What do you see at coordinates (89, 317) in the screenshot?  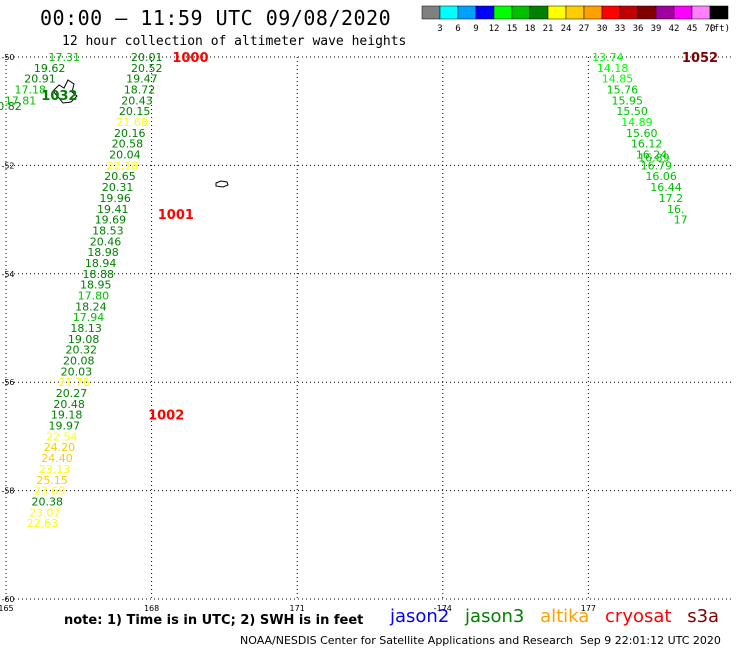 I see `wave-height-point: 17.94` at bounding box center [89, 317].